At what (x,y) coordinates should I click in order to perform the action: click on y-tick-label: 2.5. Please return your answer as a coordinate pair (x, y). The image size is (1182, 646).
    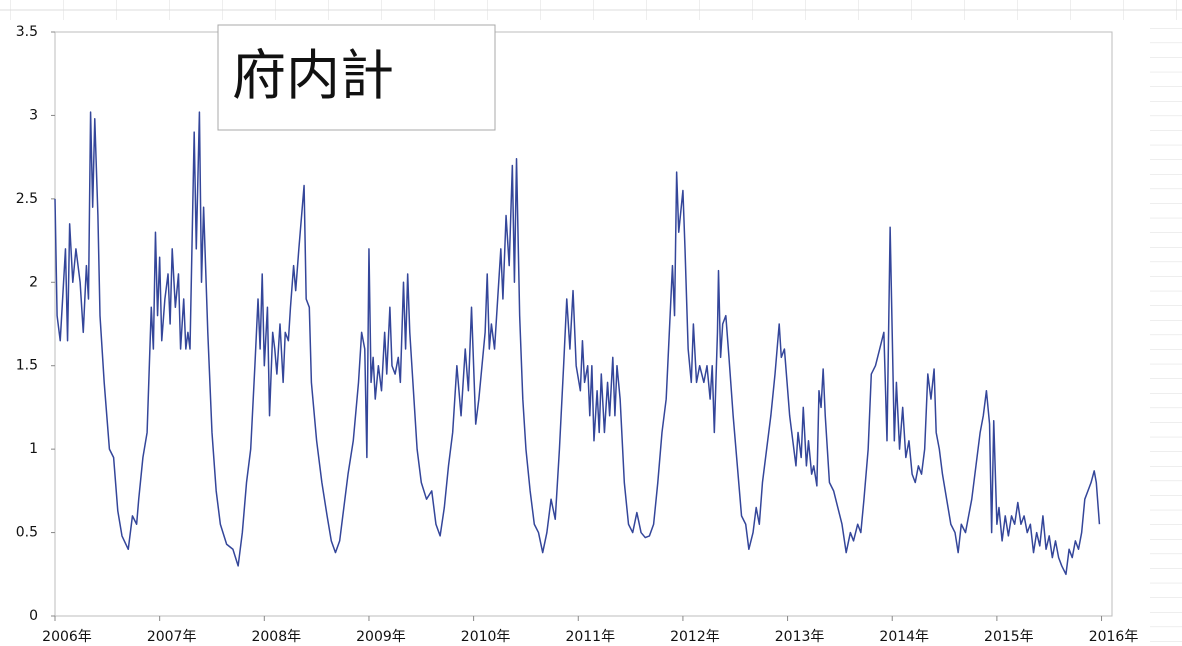
    Looking at the image, I should click on (27, 199).